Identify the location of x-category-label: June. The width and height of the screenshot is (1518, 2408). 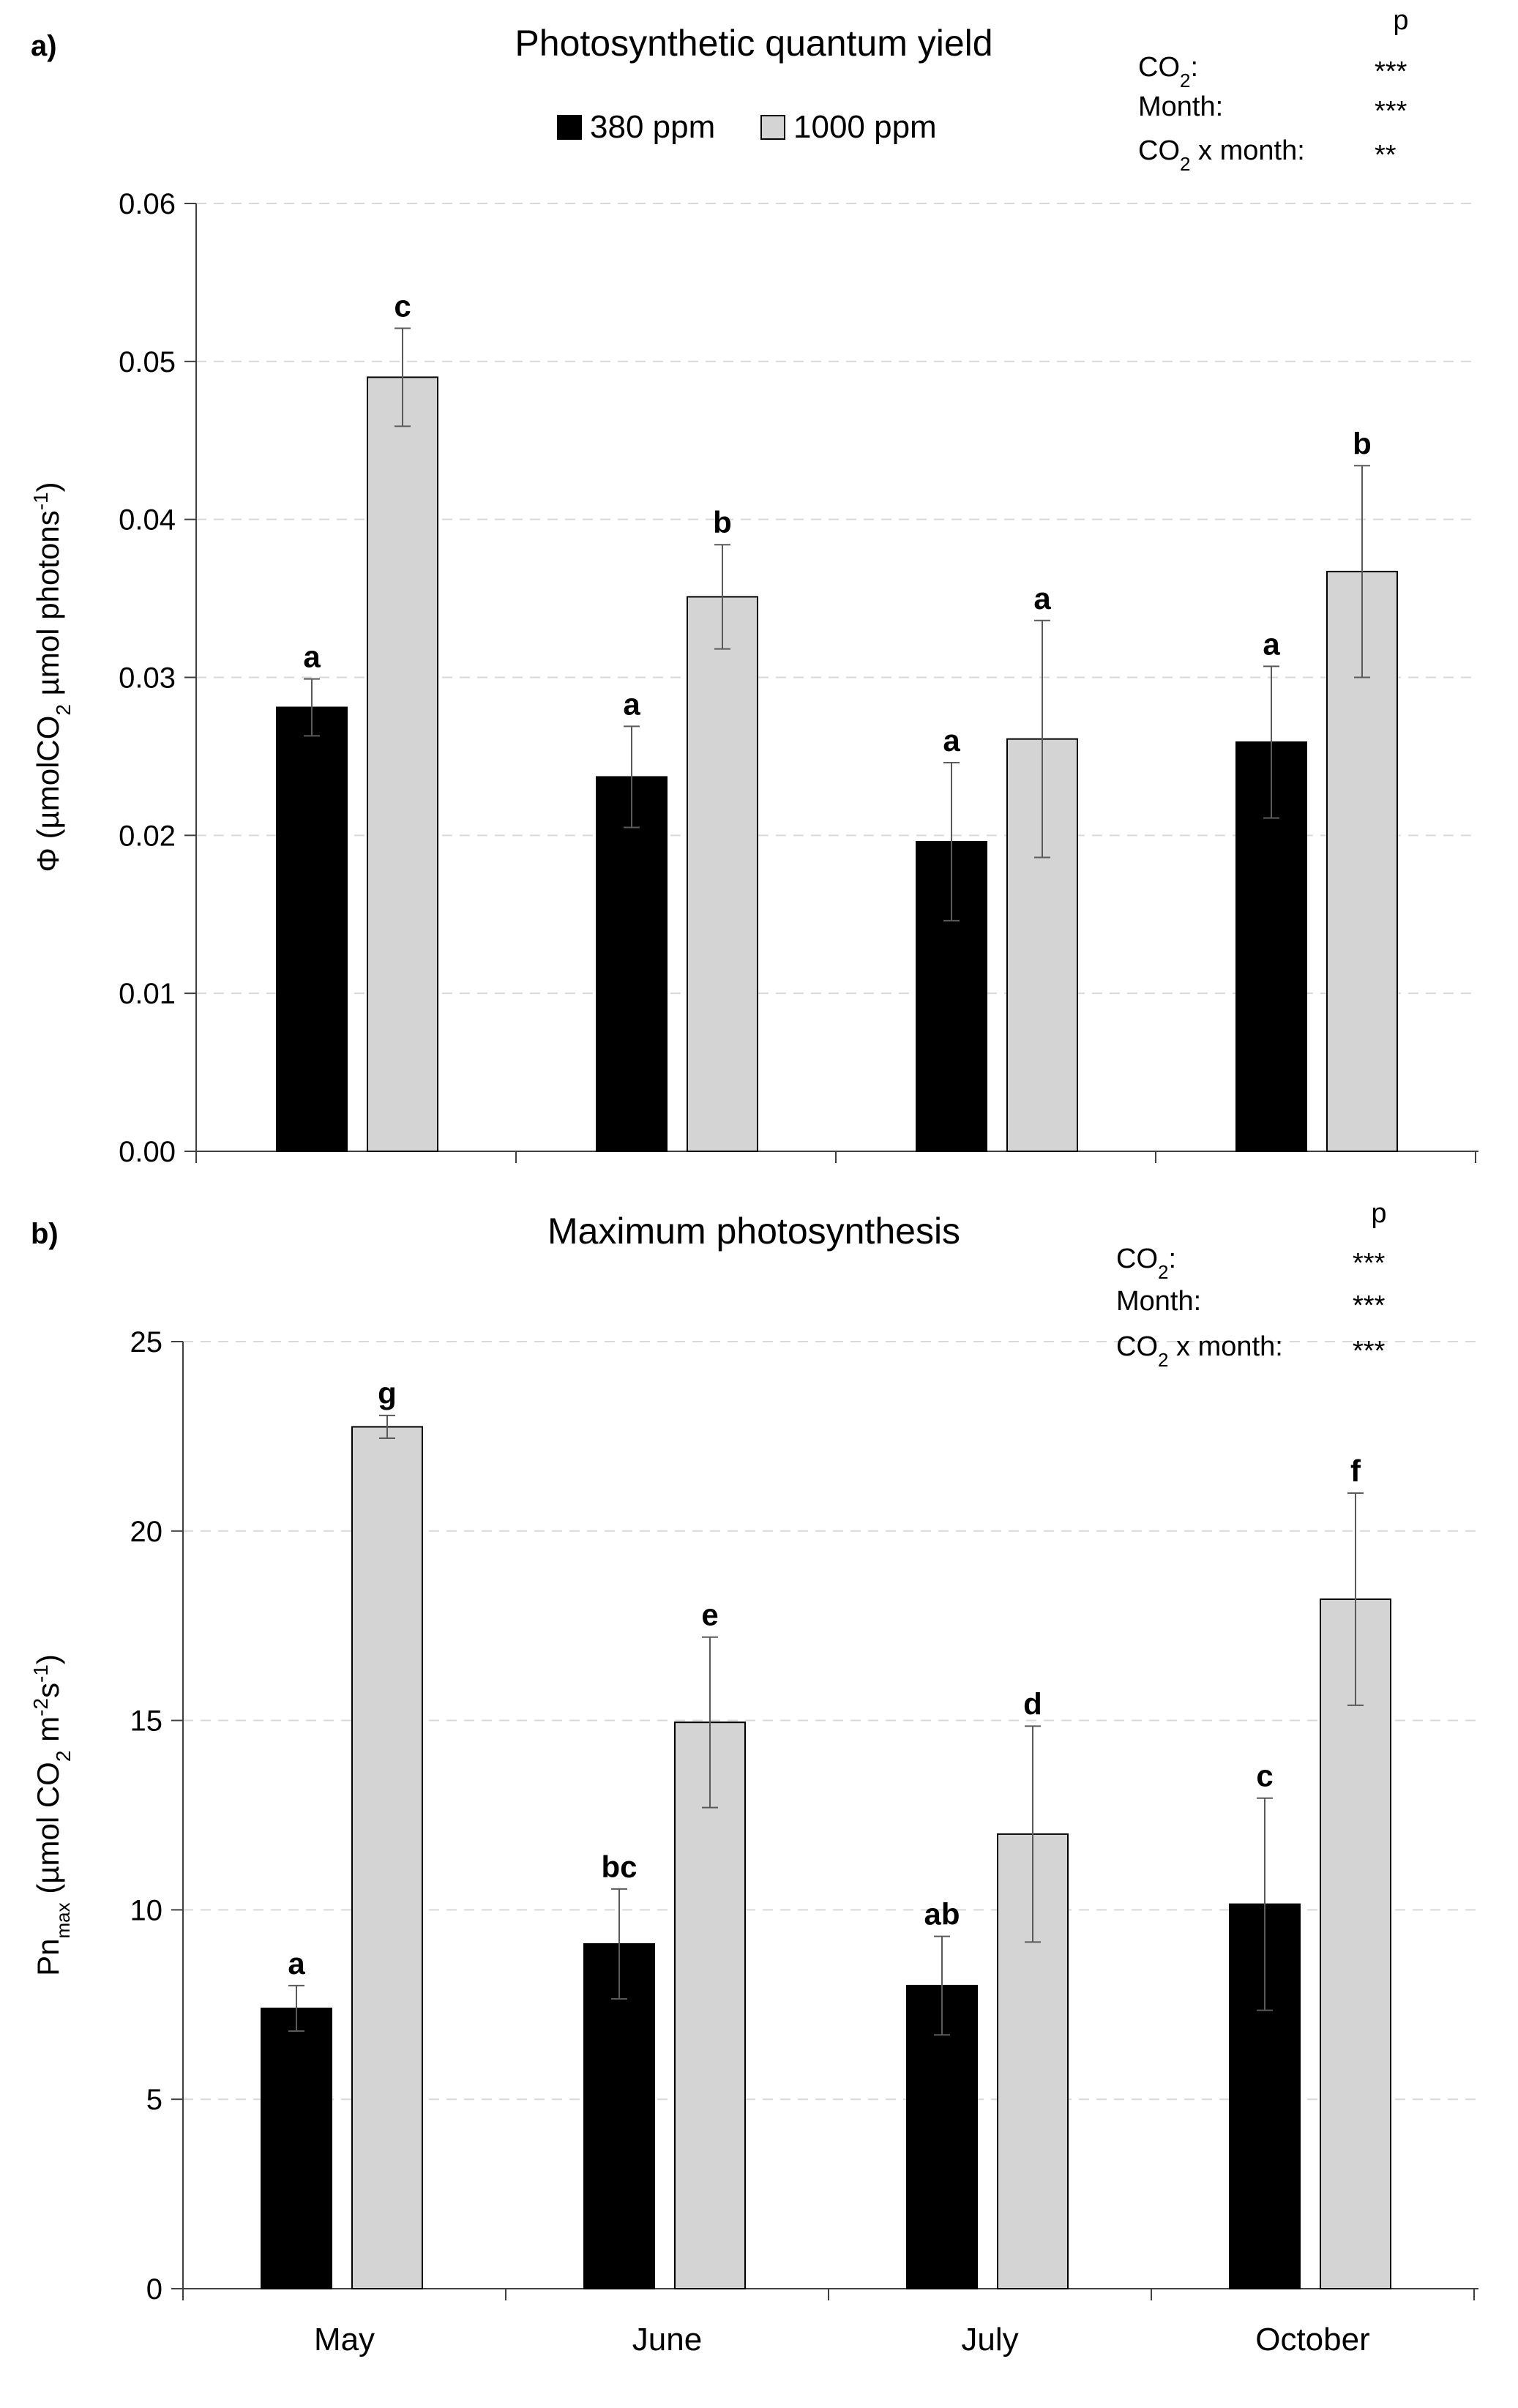
(667, 2339).